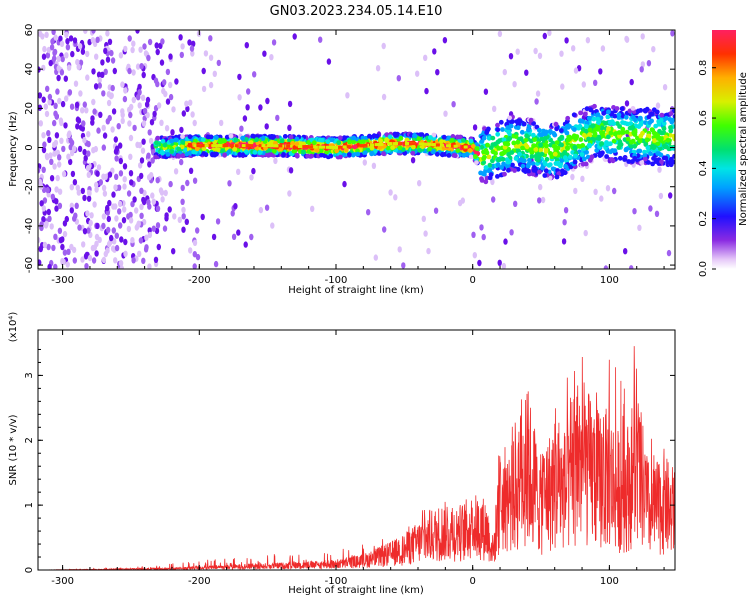 This screenshot has width=750, height=600. I want to click on y-tick-label: 0, so click(29, 570).